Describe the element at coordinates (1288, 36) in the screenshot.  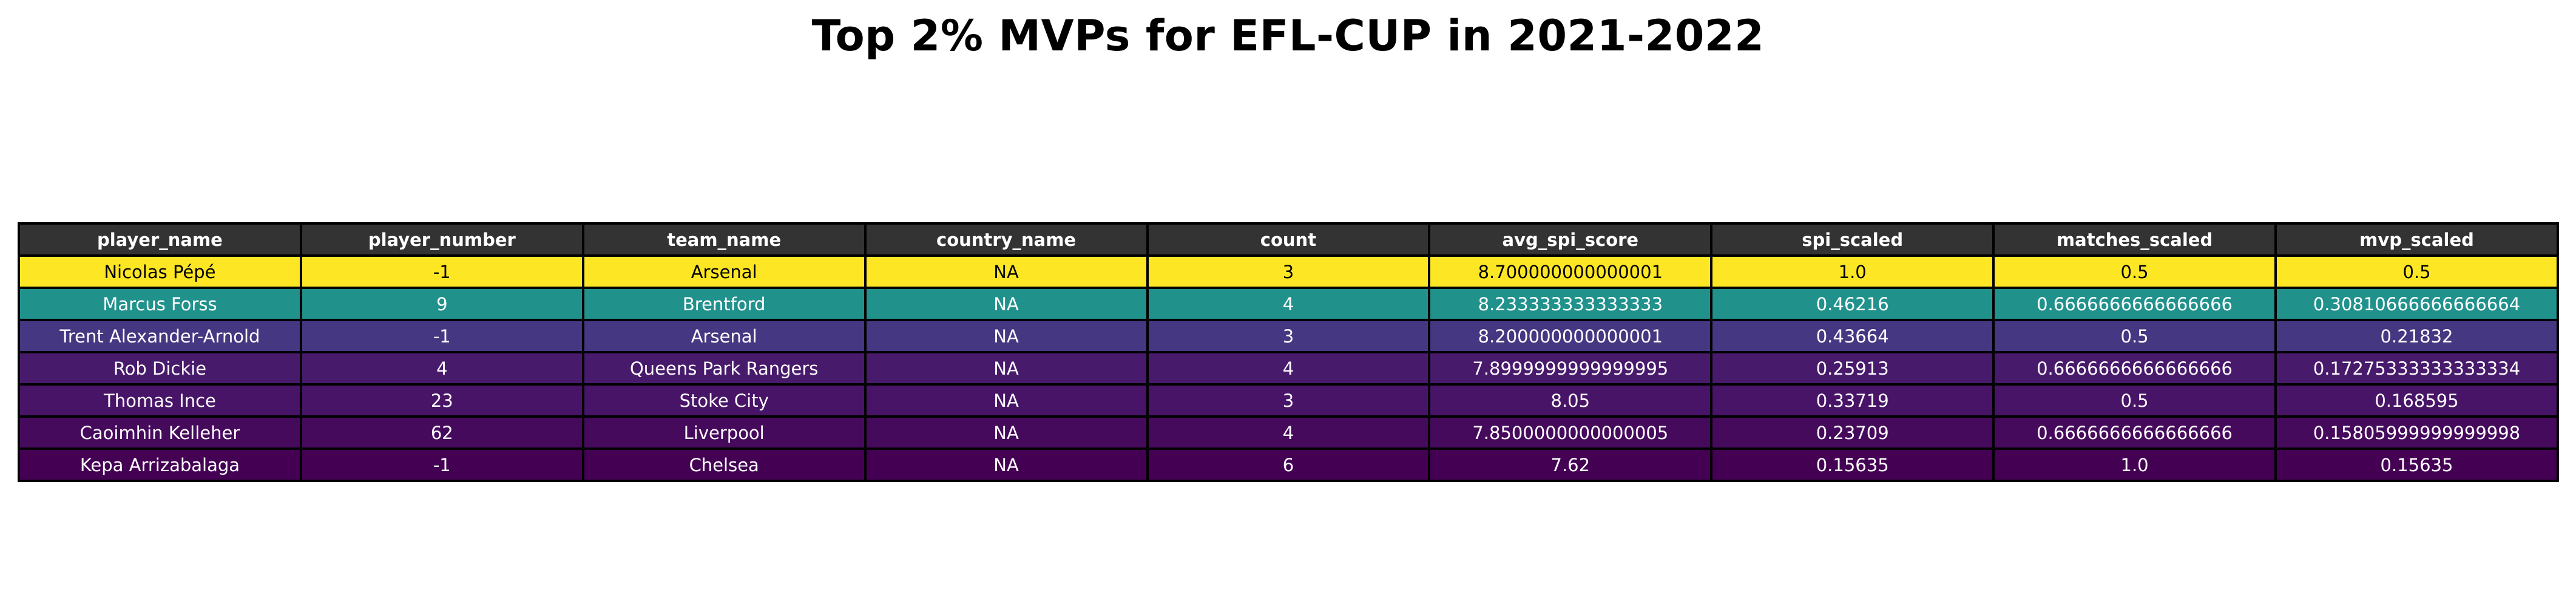
I see `chart-title: Top 2% MVPs for EFL-CUP in 2021-2022` at that location.